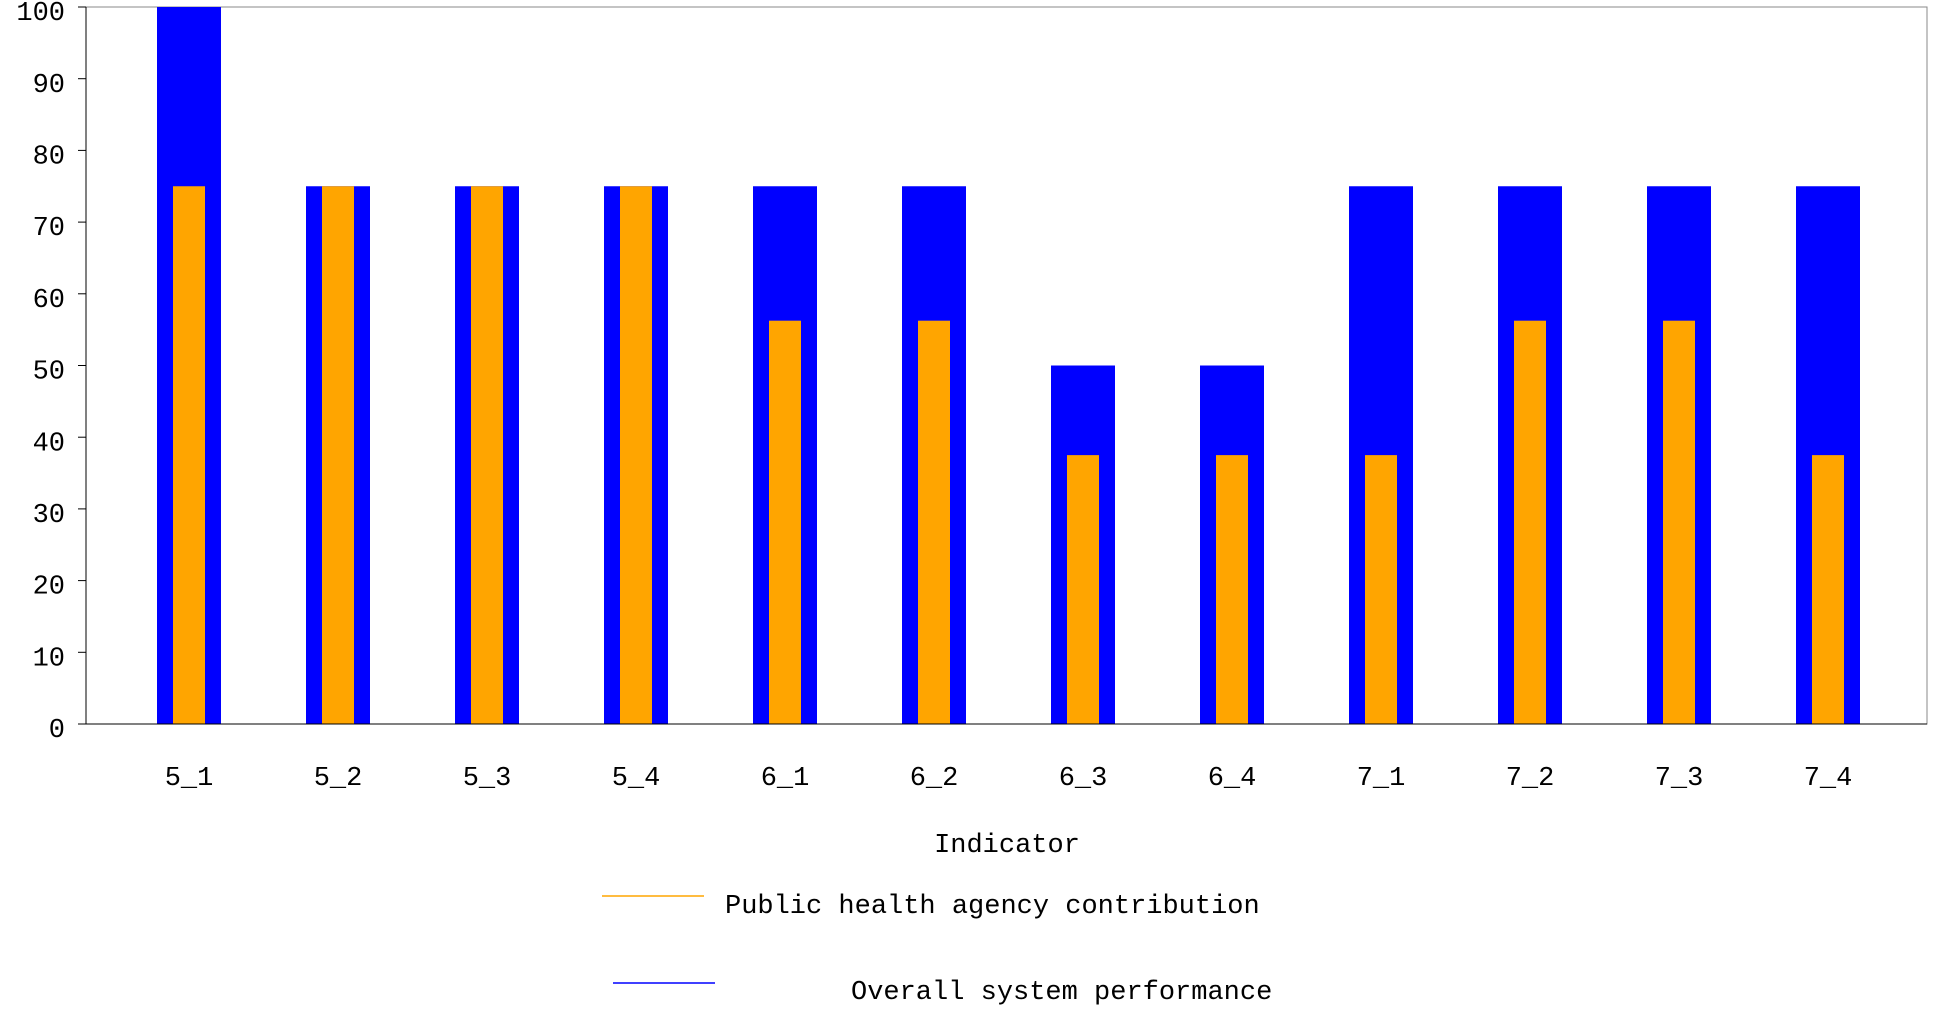 The image size is (1934, 1010). Describe the element at coordinates (49, 301) in the screenshot. I see `y-tick-label: 60` at that location.